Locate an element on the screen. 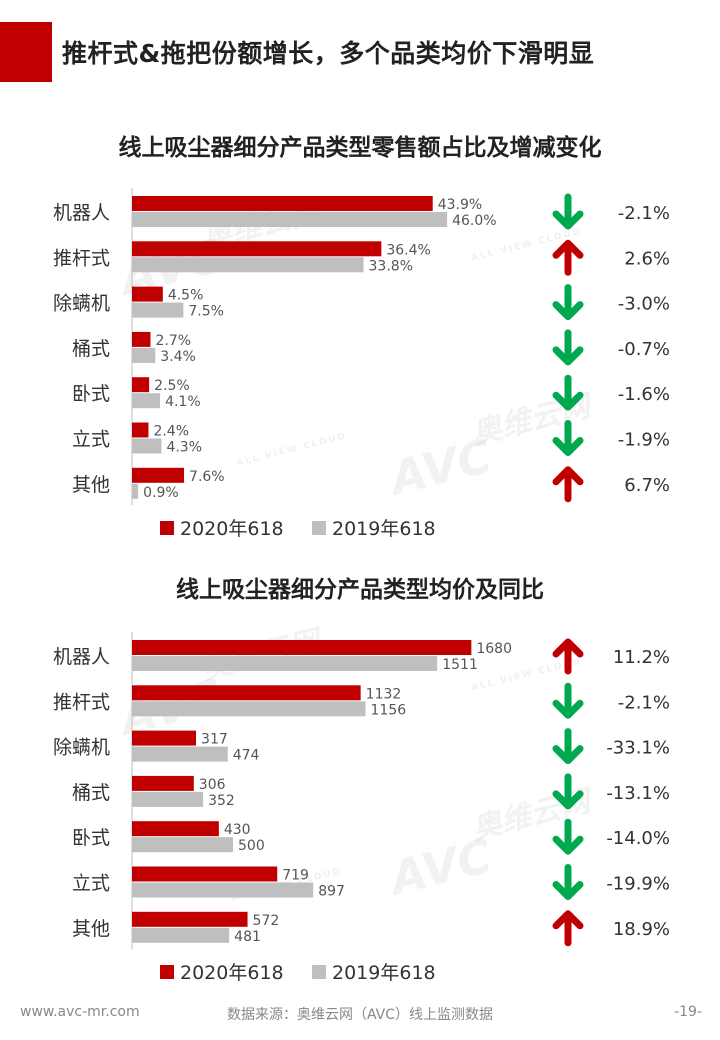 Image resolution: width=720 pixels, height=1040 pixels. change-label: 2.6% is located at coordinates (647, 258).